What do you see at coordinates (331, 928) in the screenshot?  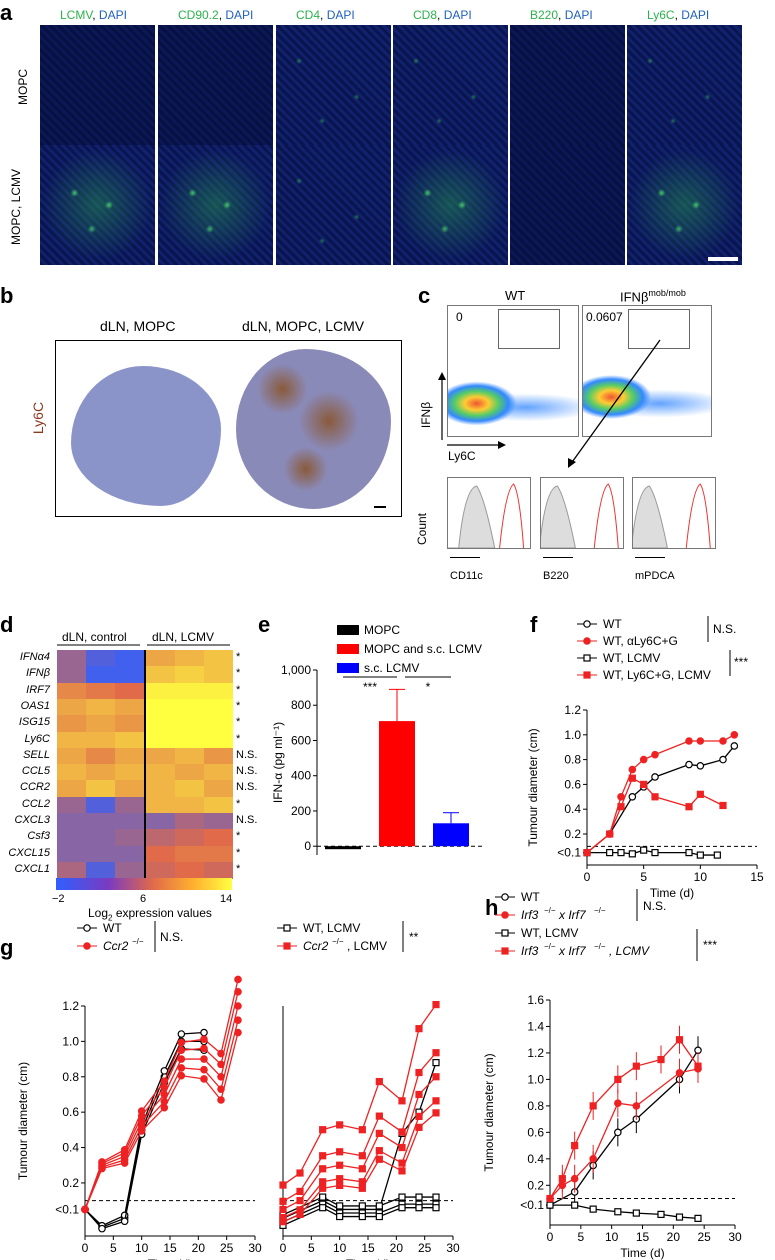 I see `legend-label: WT, LCMV` at bounding box center [331, 928].